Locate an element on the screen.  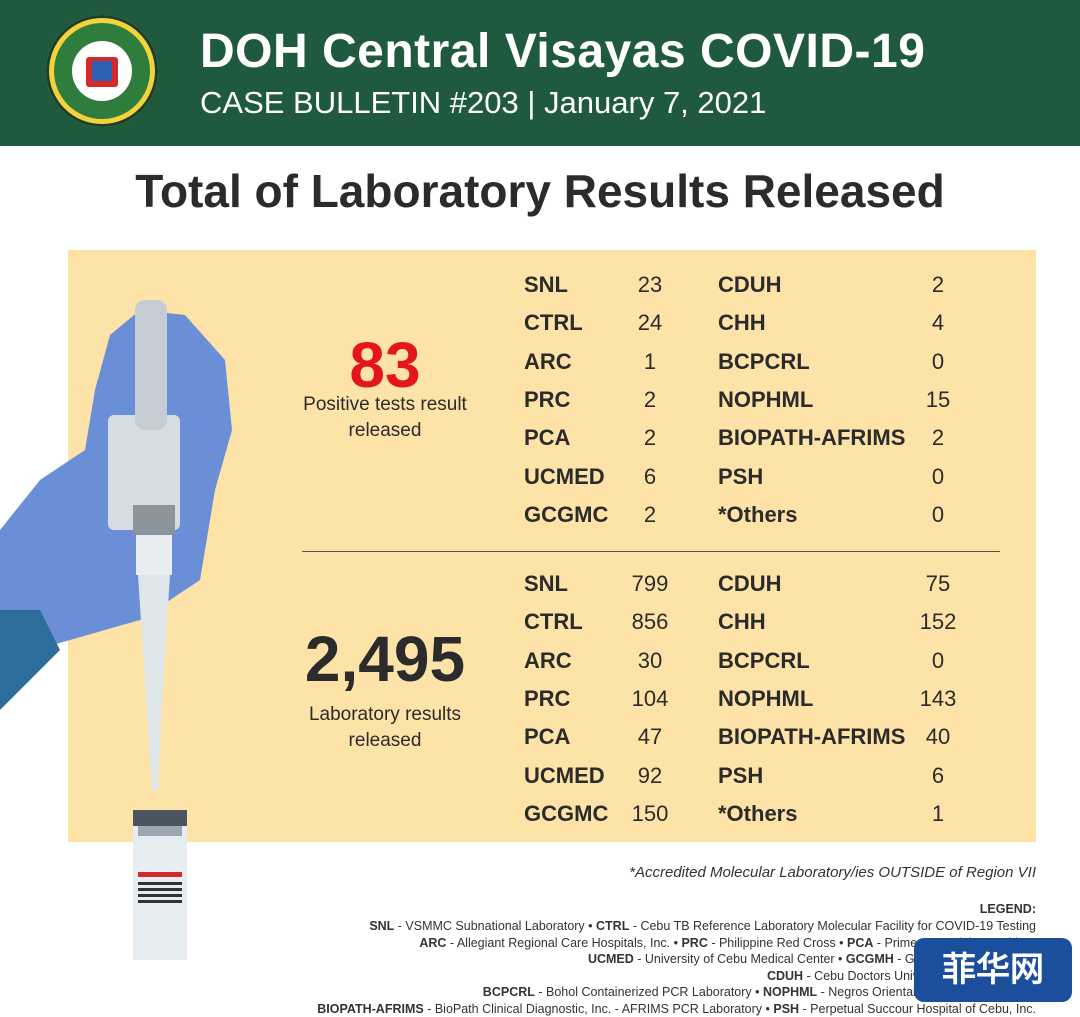
pipette-illustration is located at coordinates (116, 630).